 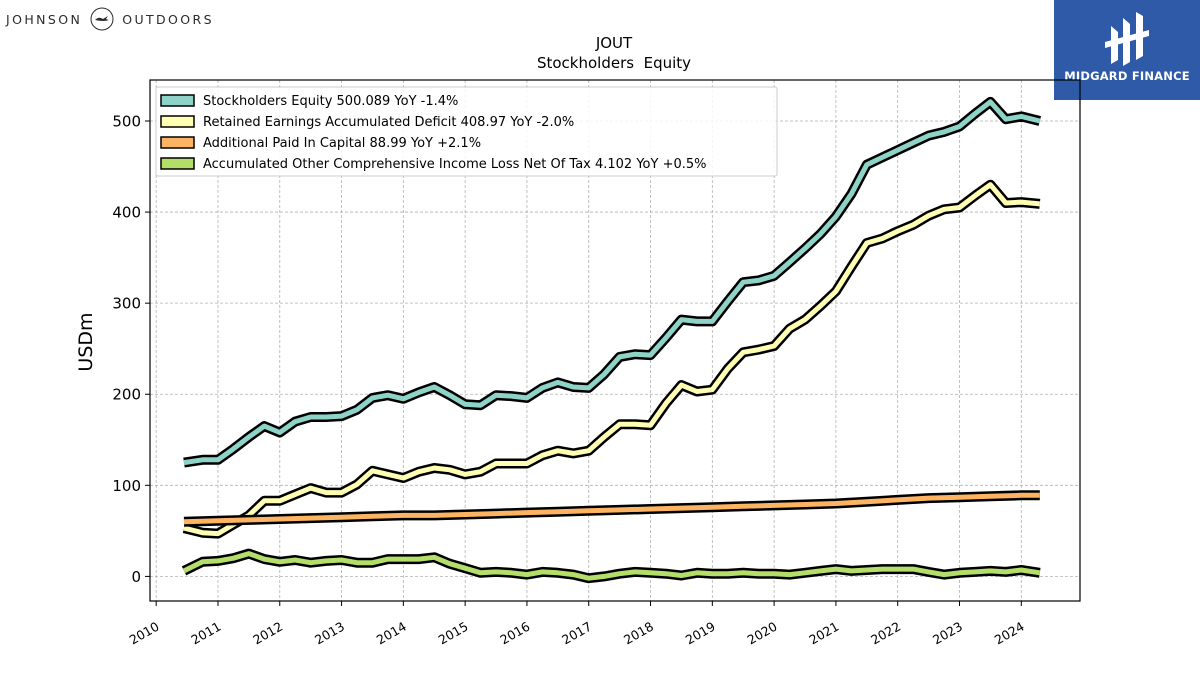 I want to click on legend-box, so click(x=466, y=131).